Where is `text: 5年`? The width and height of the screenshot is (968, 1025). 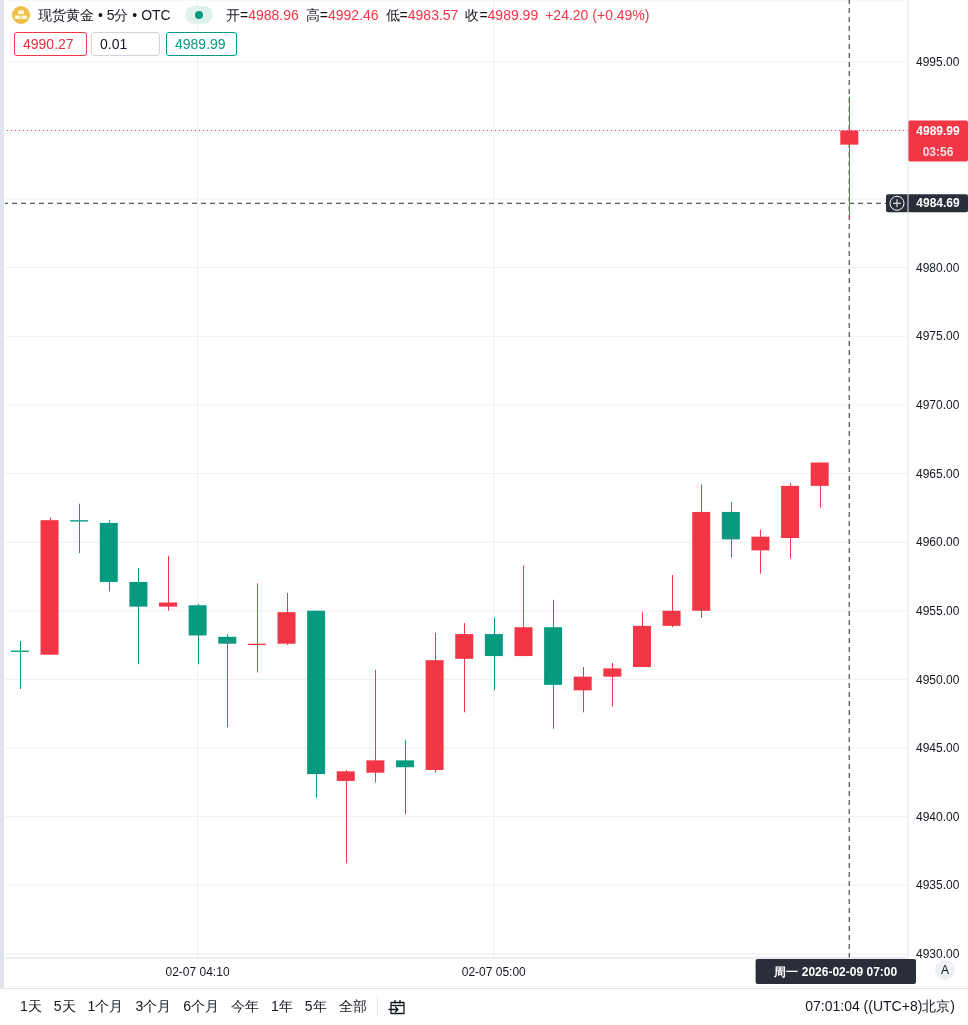
text: 5年 is located at coordinates (315, 1007).